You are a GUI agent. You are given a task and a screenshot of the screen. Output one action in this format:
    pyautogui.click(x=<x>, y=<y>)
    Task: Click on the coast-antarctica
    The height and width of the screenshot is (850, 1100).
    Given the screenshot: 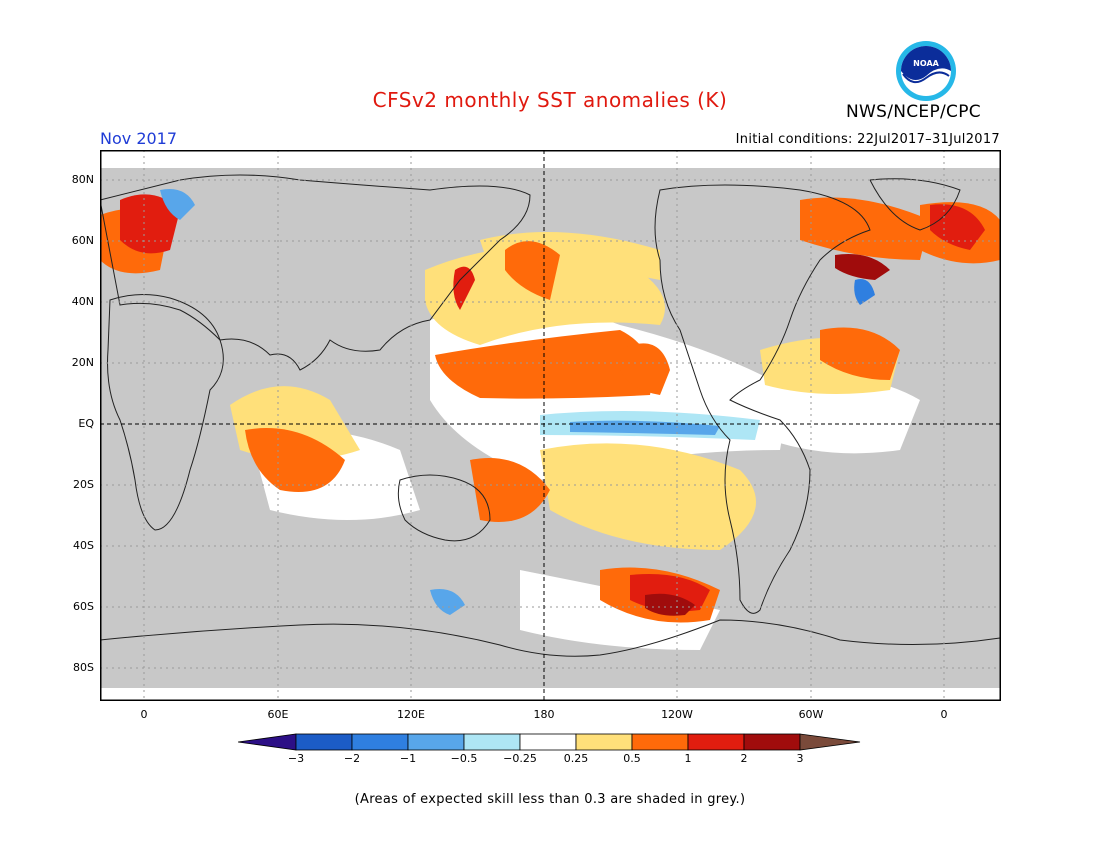 What is the action you would take?
    pyautogui.click(x=550, y=638)
    